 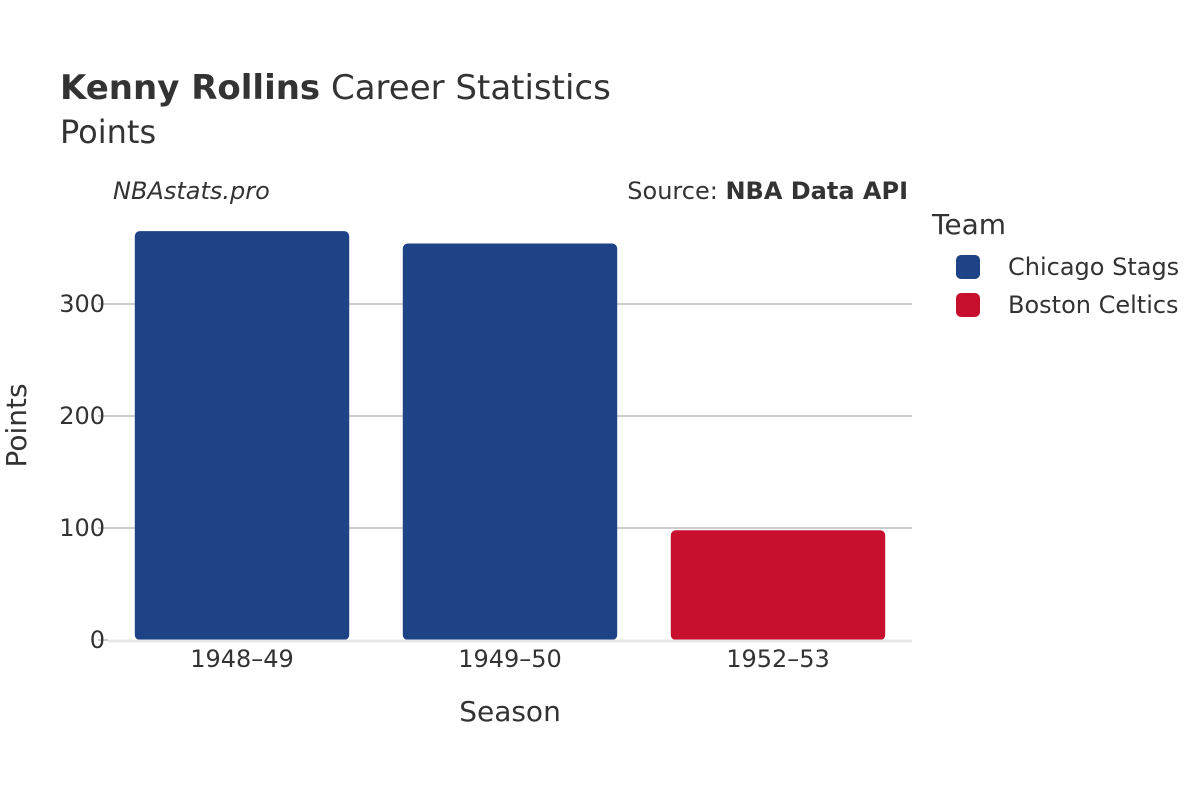 I want to click on player-name: Kenny Rollins, so click(x=190, y=88).